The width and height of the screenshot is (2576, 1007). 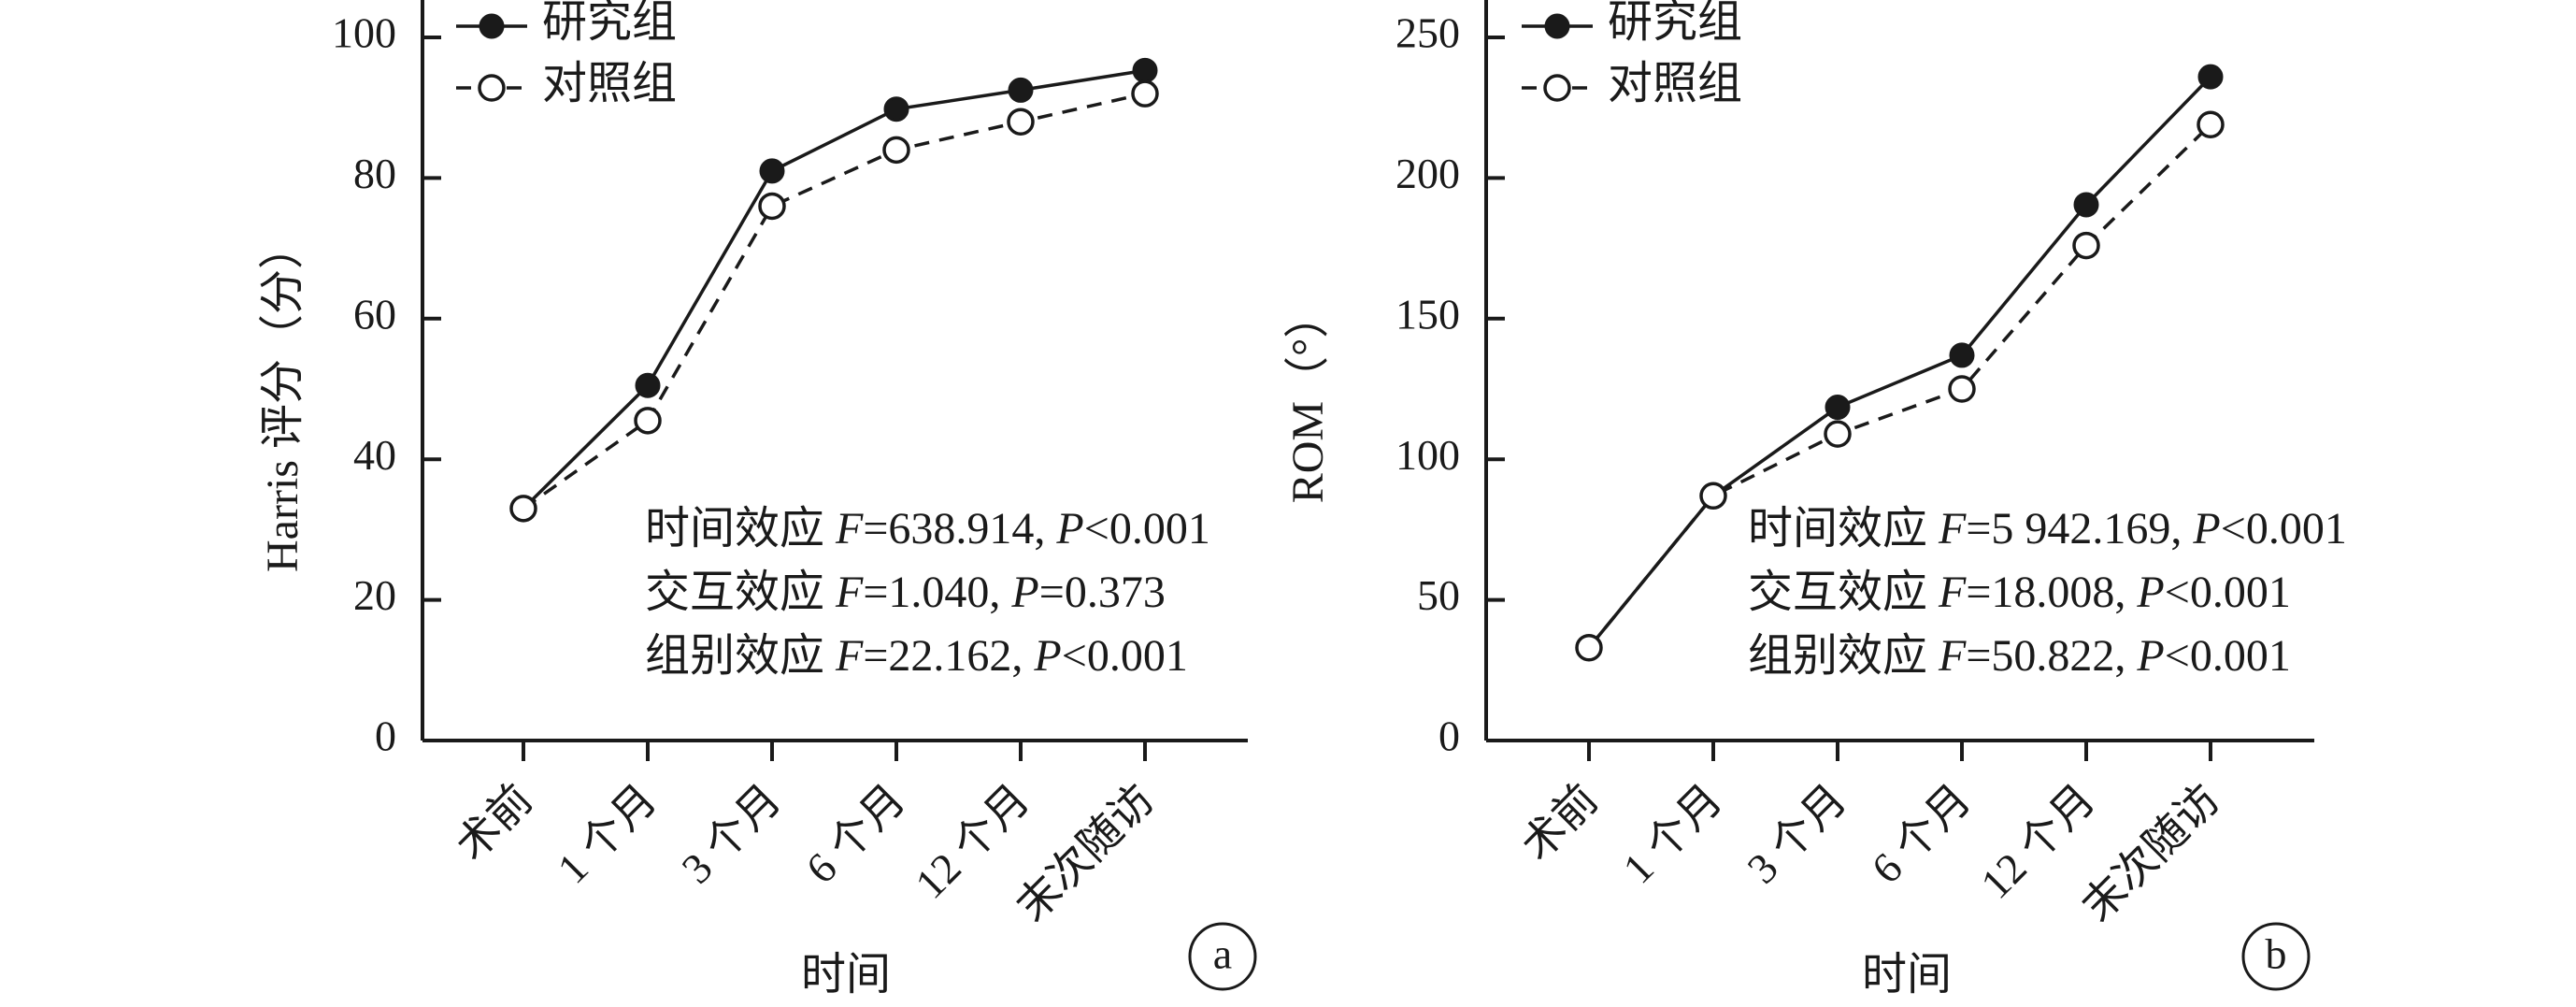 What do you see at coordinates (374, 314) in the screenshot?
I see `y-tick-label: 60` at bounding box center [374, 314].